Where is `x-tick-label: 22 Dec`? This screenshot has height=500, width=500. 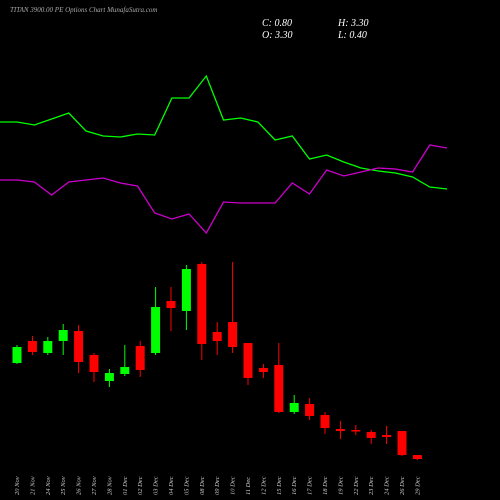 x-tick-label: 22 Dec is located at coordinates (356, 485).